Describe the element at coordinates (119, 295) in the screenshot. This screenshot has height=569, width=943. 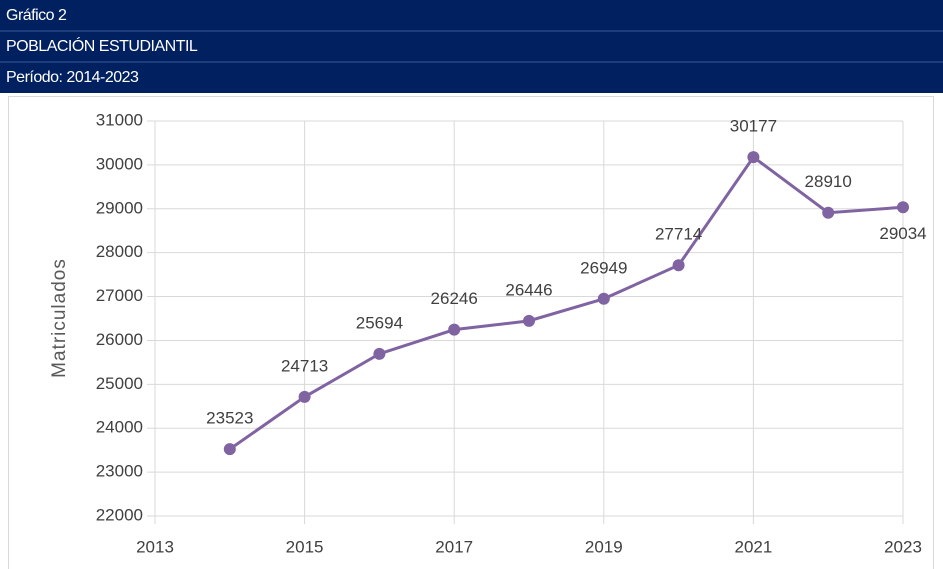
I see `y-tick-label: 27000` at that location.